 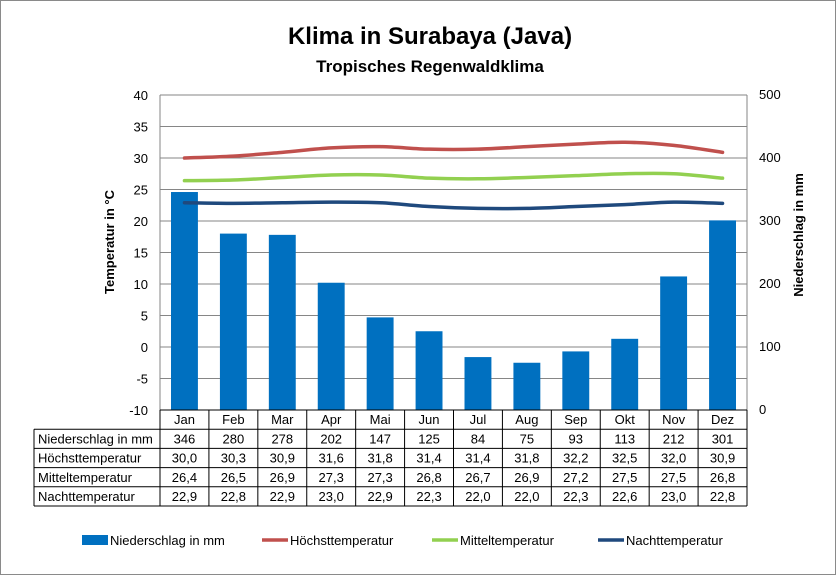 I want to click on table-cell: 30,0, so click(x=184, y=458).